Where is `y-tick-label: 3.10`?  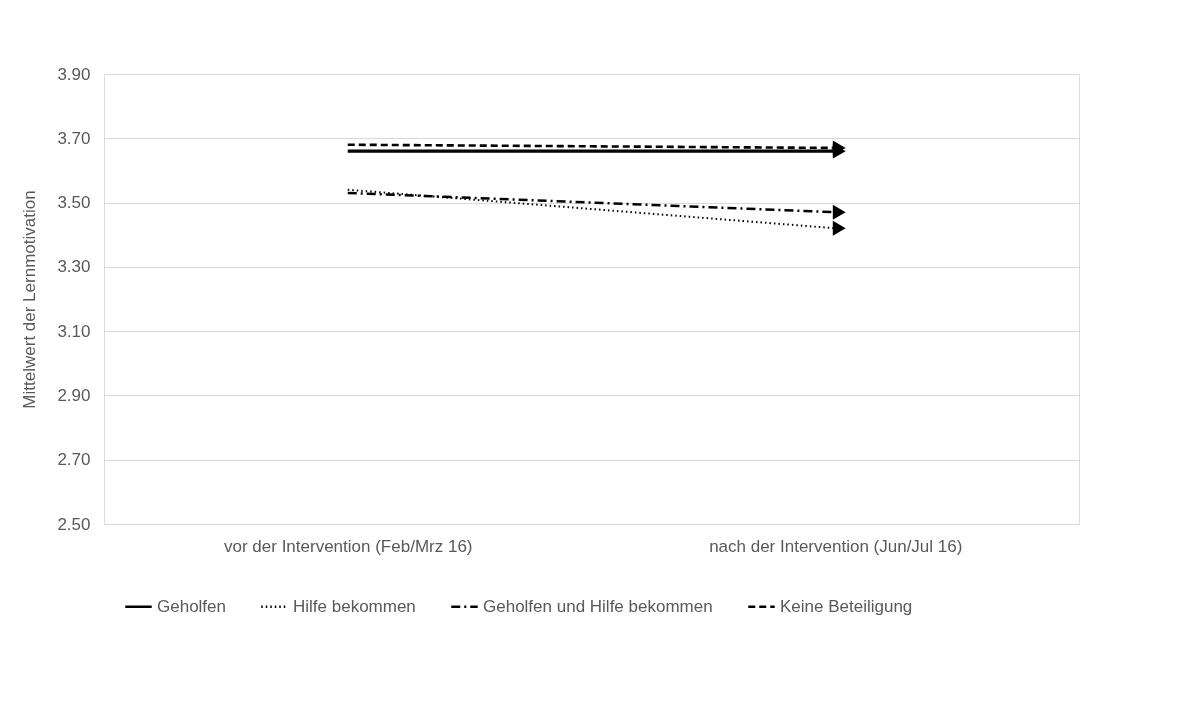 y-tick-label: 3.10 is located at coordinates (74, 331).